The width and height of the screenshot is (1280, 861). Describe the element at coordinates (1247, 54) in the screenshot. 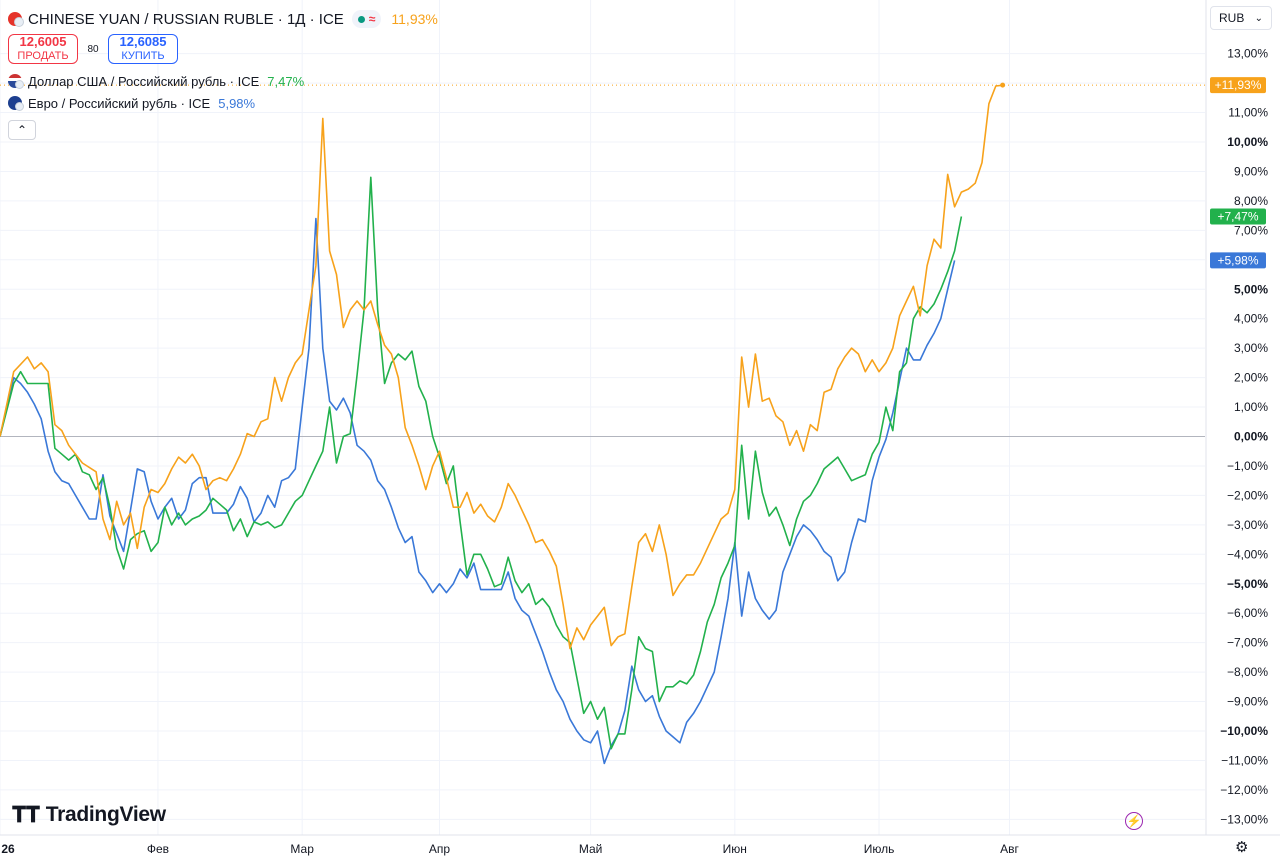

I see `y-tick-label: 13,00%` at that location.